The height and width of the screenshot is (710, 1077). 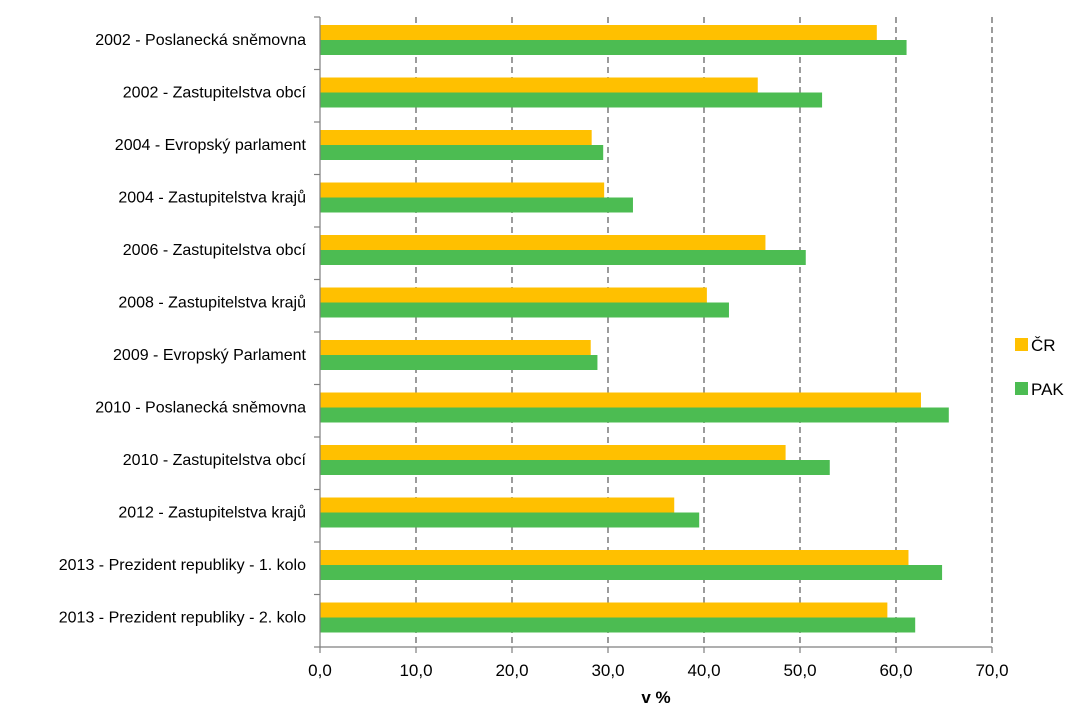 What do you see at coordinates (658, 670) in the screenshot?
I see `x-tick-labels: 0,0 10,0 20,0 30,0 40,0 50,0 60,0 70,0` at bounding box center [658, 670].